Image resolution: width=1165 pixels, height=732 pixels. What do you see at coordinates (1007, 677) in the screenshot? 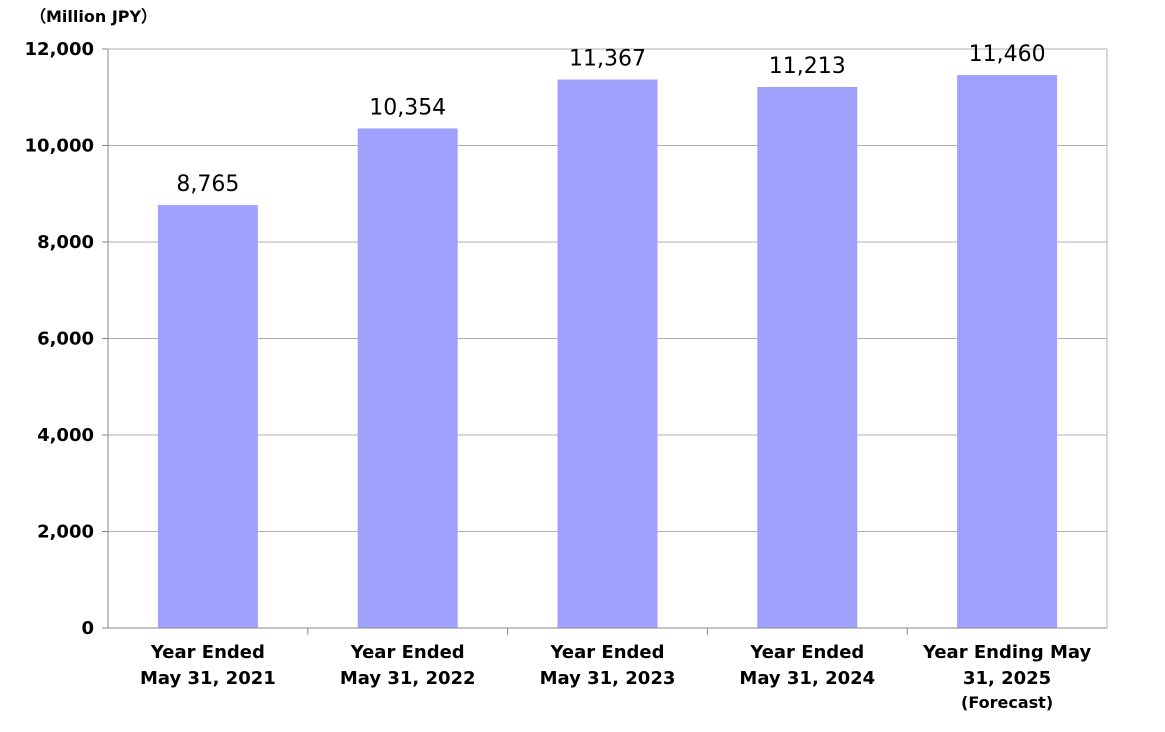
I see `x-category-label: Year Ending May 31, 2025 (Forecast)` at bounding box center [1007, 677].